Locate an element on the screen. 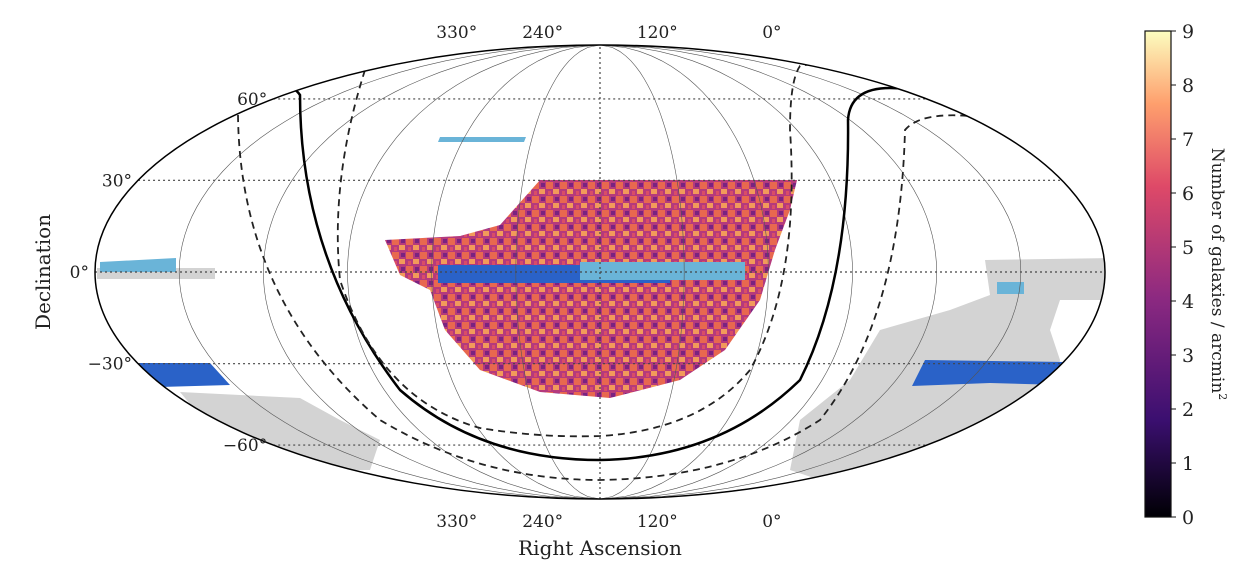 The height and width of the screenshot is (569, 1259). dec-tick-label: −60° is located at coordinates (245, 446).